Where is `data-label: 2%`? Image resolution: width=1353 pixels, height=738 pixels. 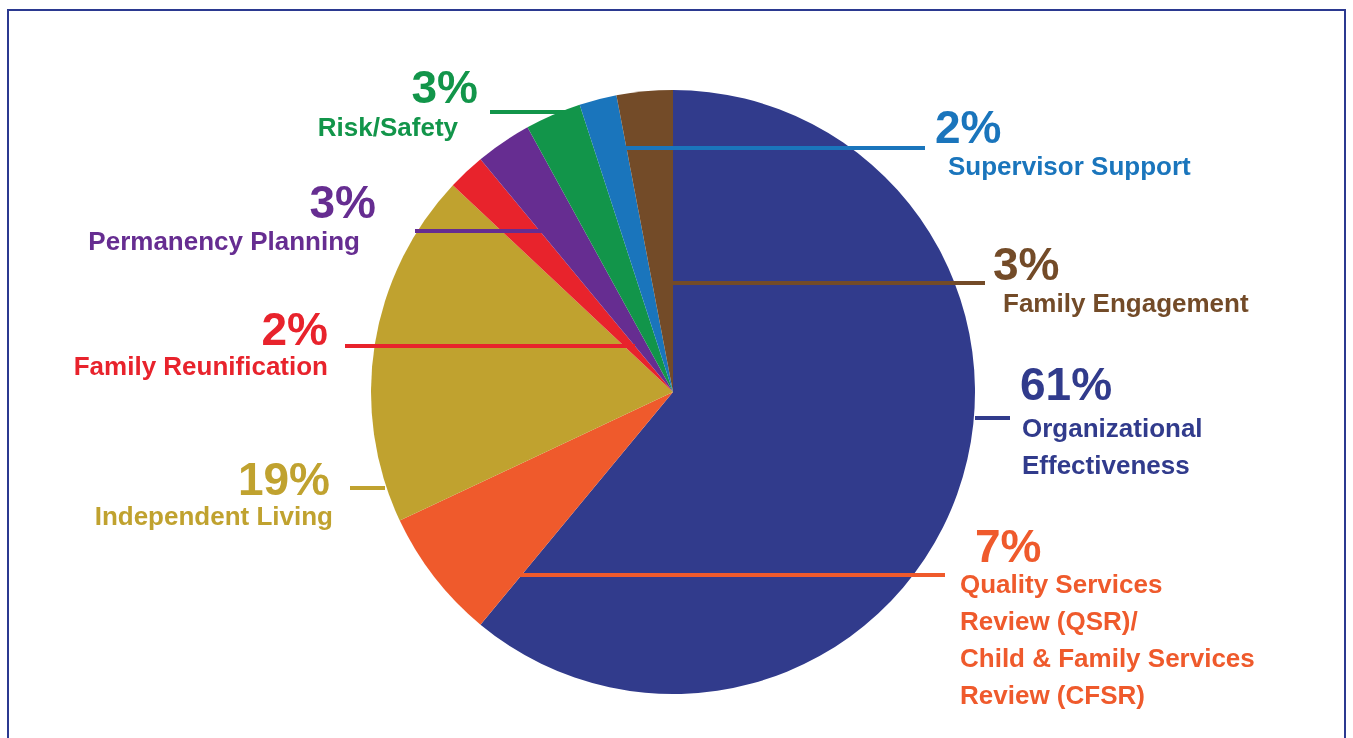 data-label: 2% is located at coordinates (968, 127).